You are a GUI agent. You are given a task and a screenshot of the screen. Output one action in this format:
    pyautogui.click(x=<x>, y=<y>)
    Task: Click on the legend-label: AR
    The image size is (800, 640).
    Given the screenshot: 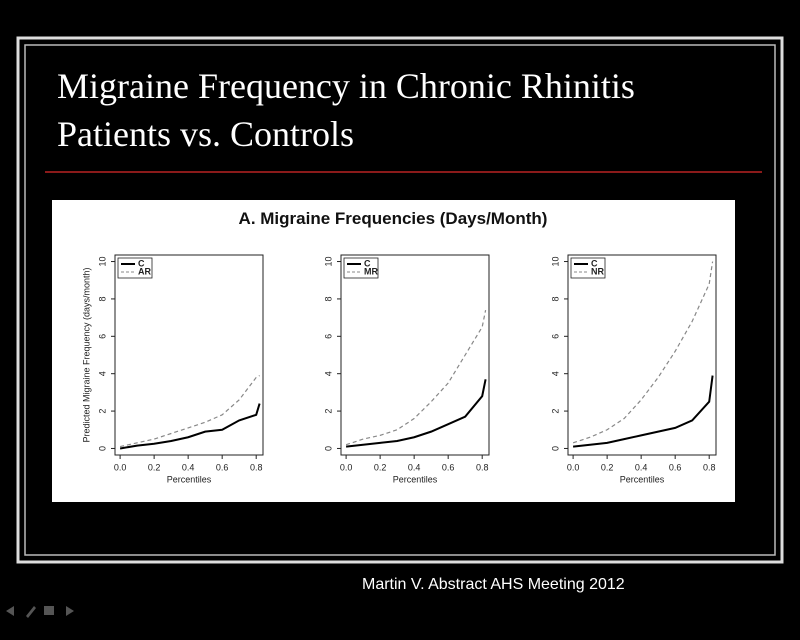 What is the action you would take?
    pyautogui.click(x=144, y=271)
    